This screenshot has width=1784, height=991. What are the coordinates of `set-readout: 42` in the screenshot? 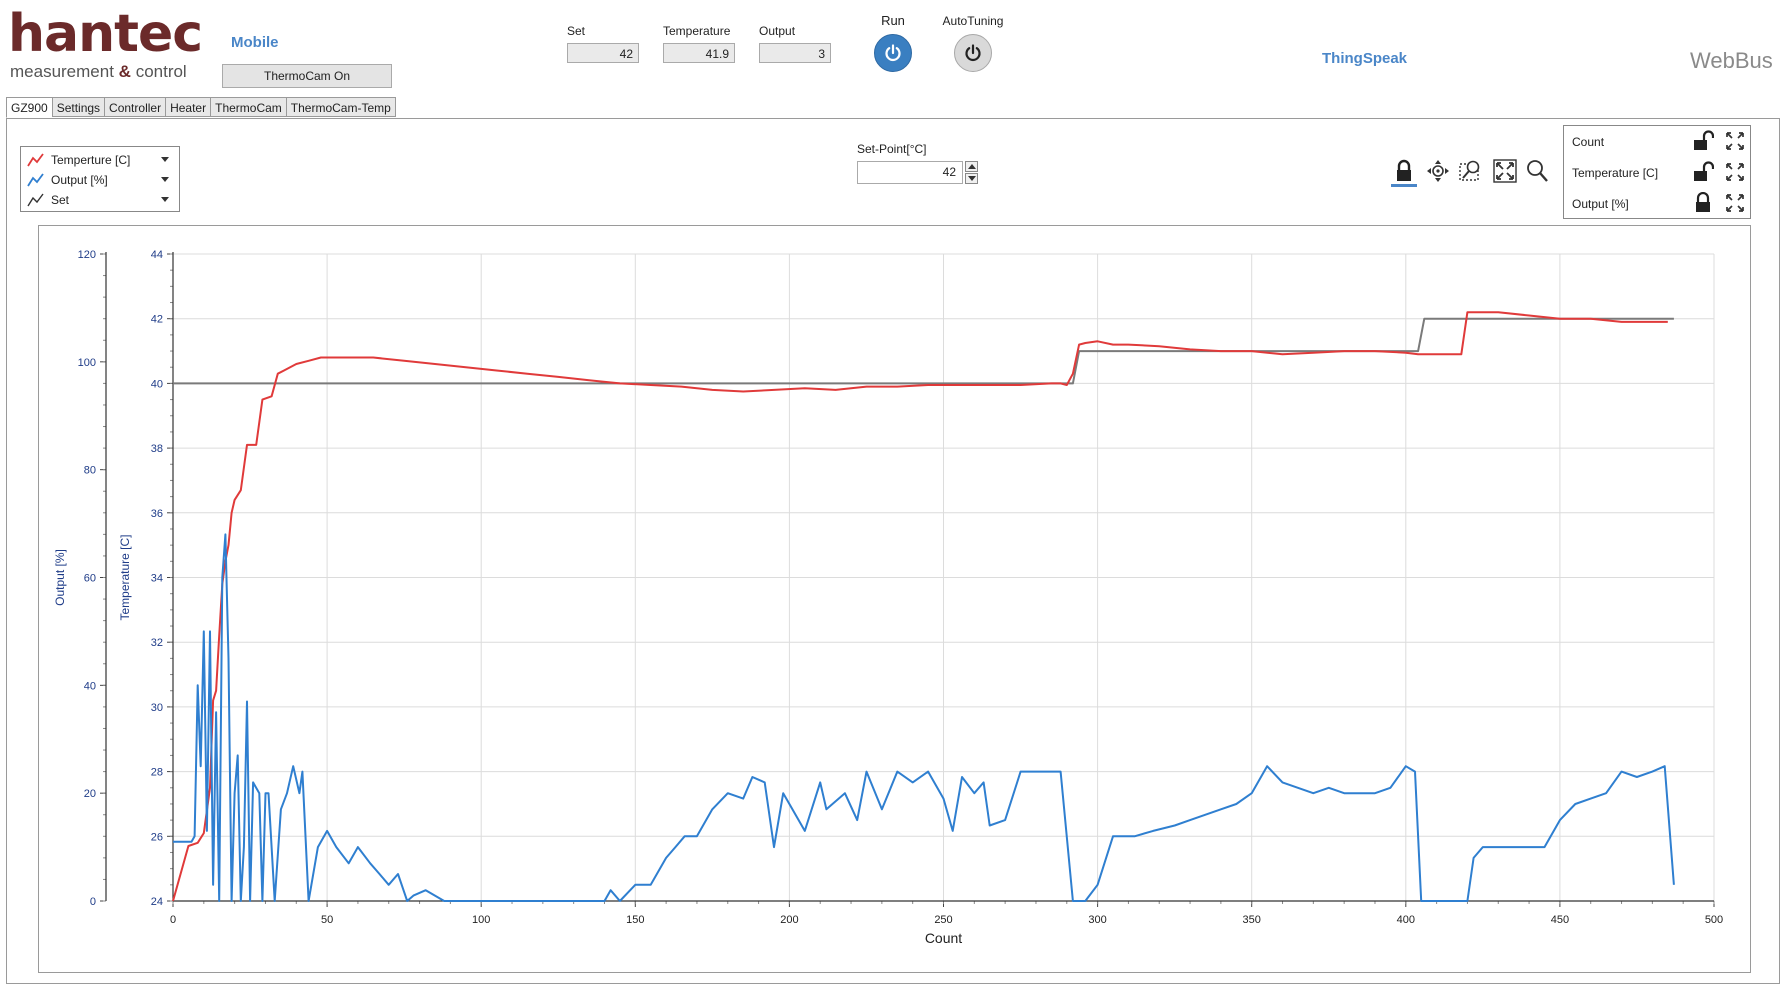 It's located at (603, 53).